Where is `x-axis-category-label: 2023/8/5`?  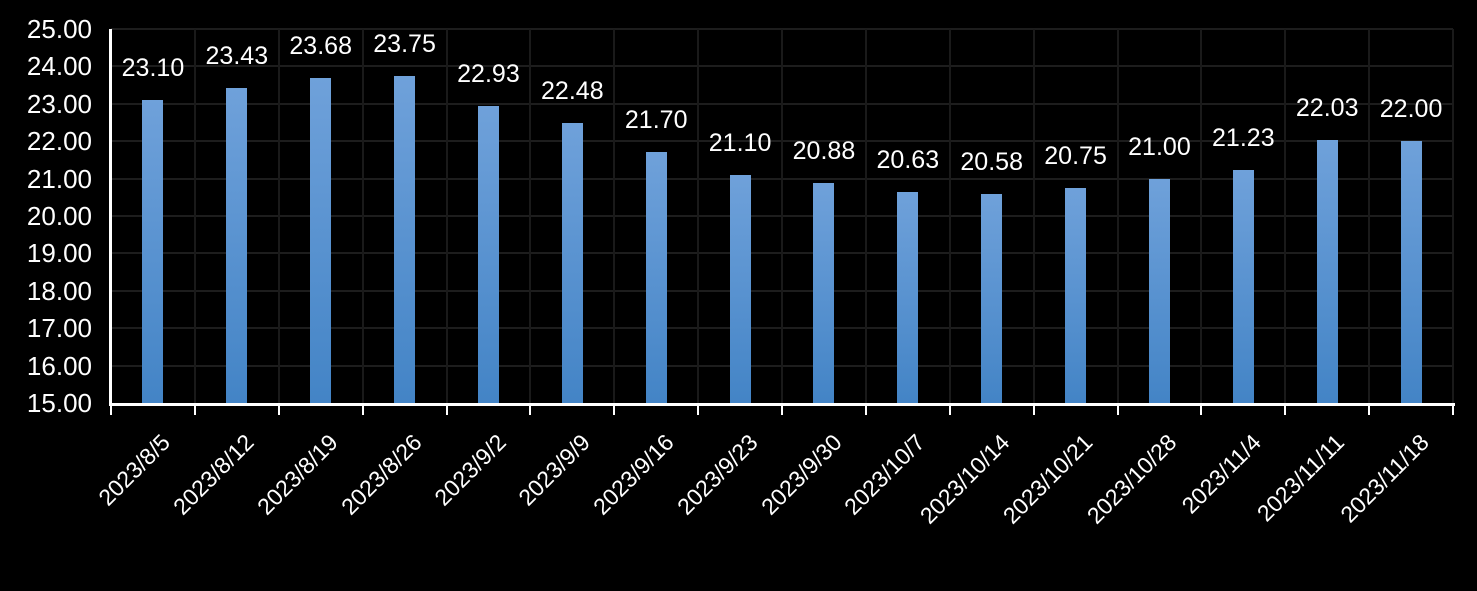 x-axis-category-label: 2023/8/5 is located at coordinates (134, 470).